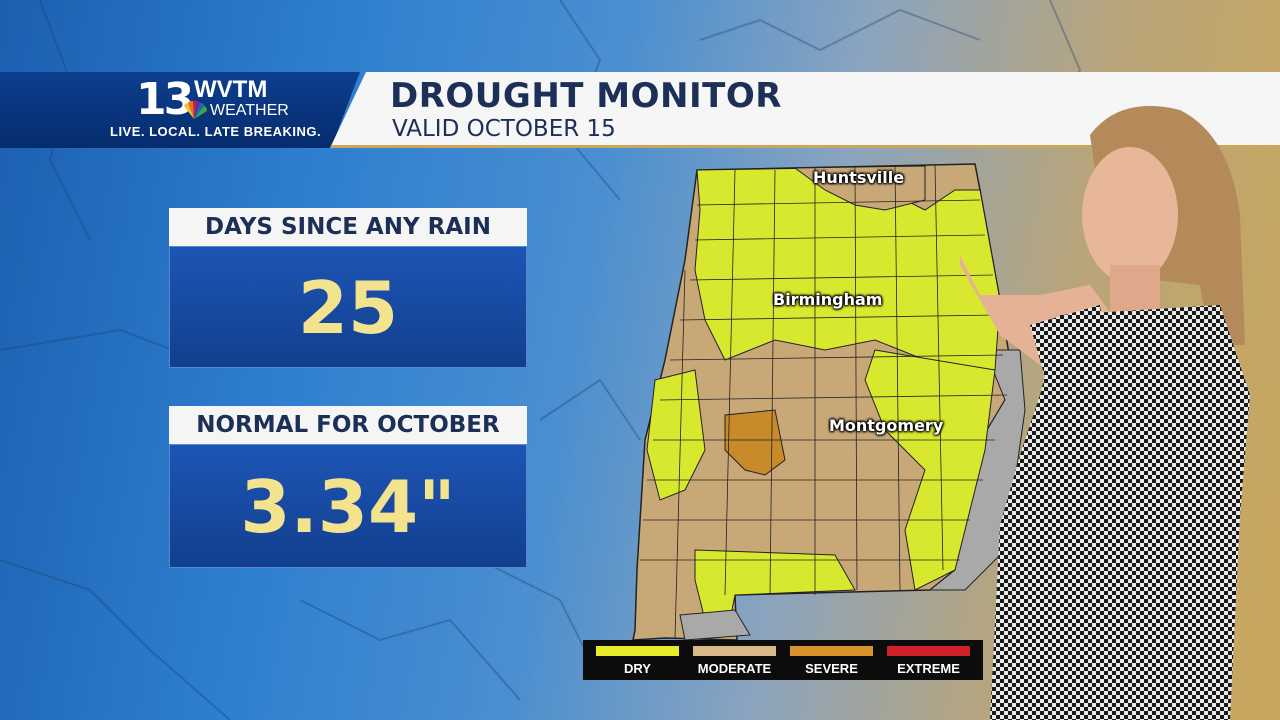 This screenshot has width=1280, height=720. What do you see at coordinates (348, 506) in the screenshot?
I see `normal-rainfall-value: 3.34"` at bounding box center [348, 506].